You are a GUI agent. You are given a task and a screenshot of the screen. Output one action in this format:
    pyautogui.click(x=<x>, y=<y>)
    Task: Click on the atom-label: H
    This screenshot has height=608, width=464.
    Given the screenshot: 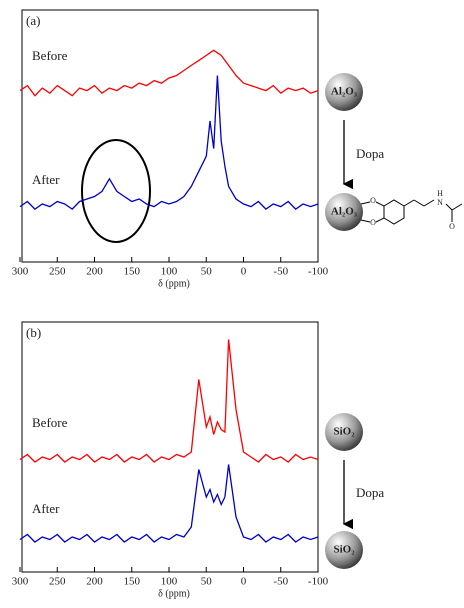 What is the action you would take?
    pyautogui.click(x=440, y=193)
    